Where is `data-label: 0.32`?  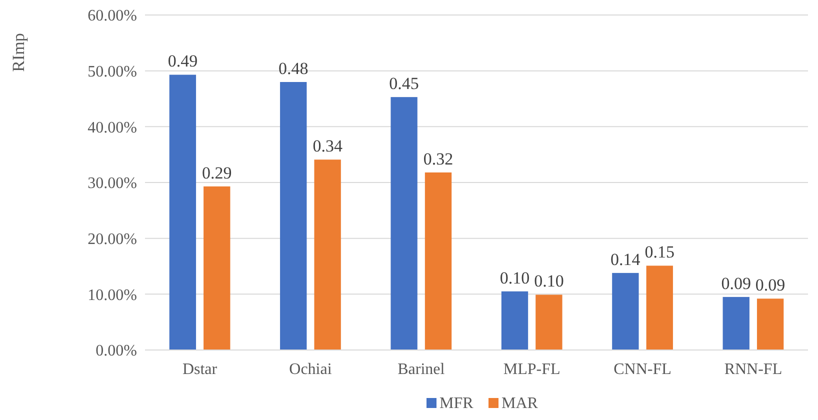
data-label: 0.32 is located at coordinates (438, 158).